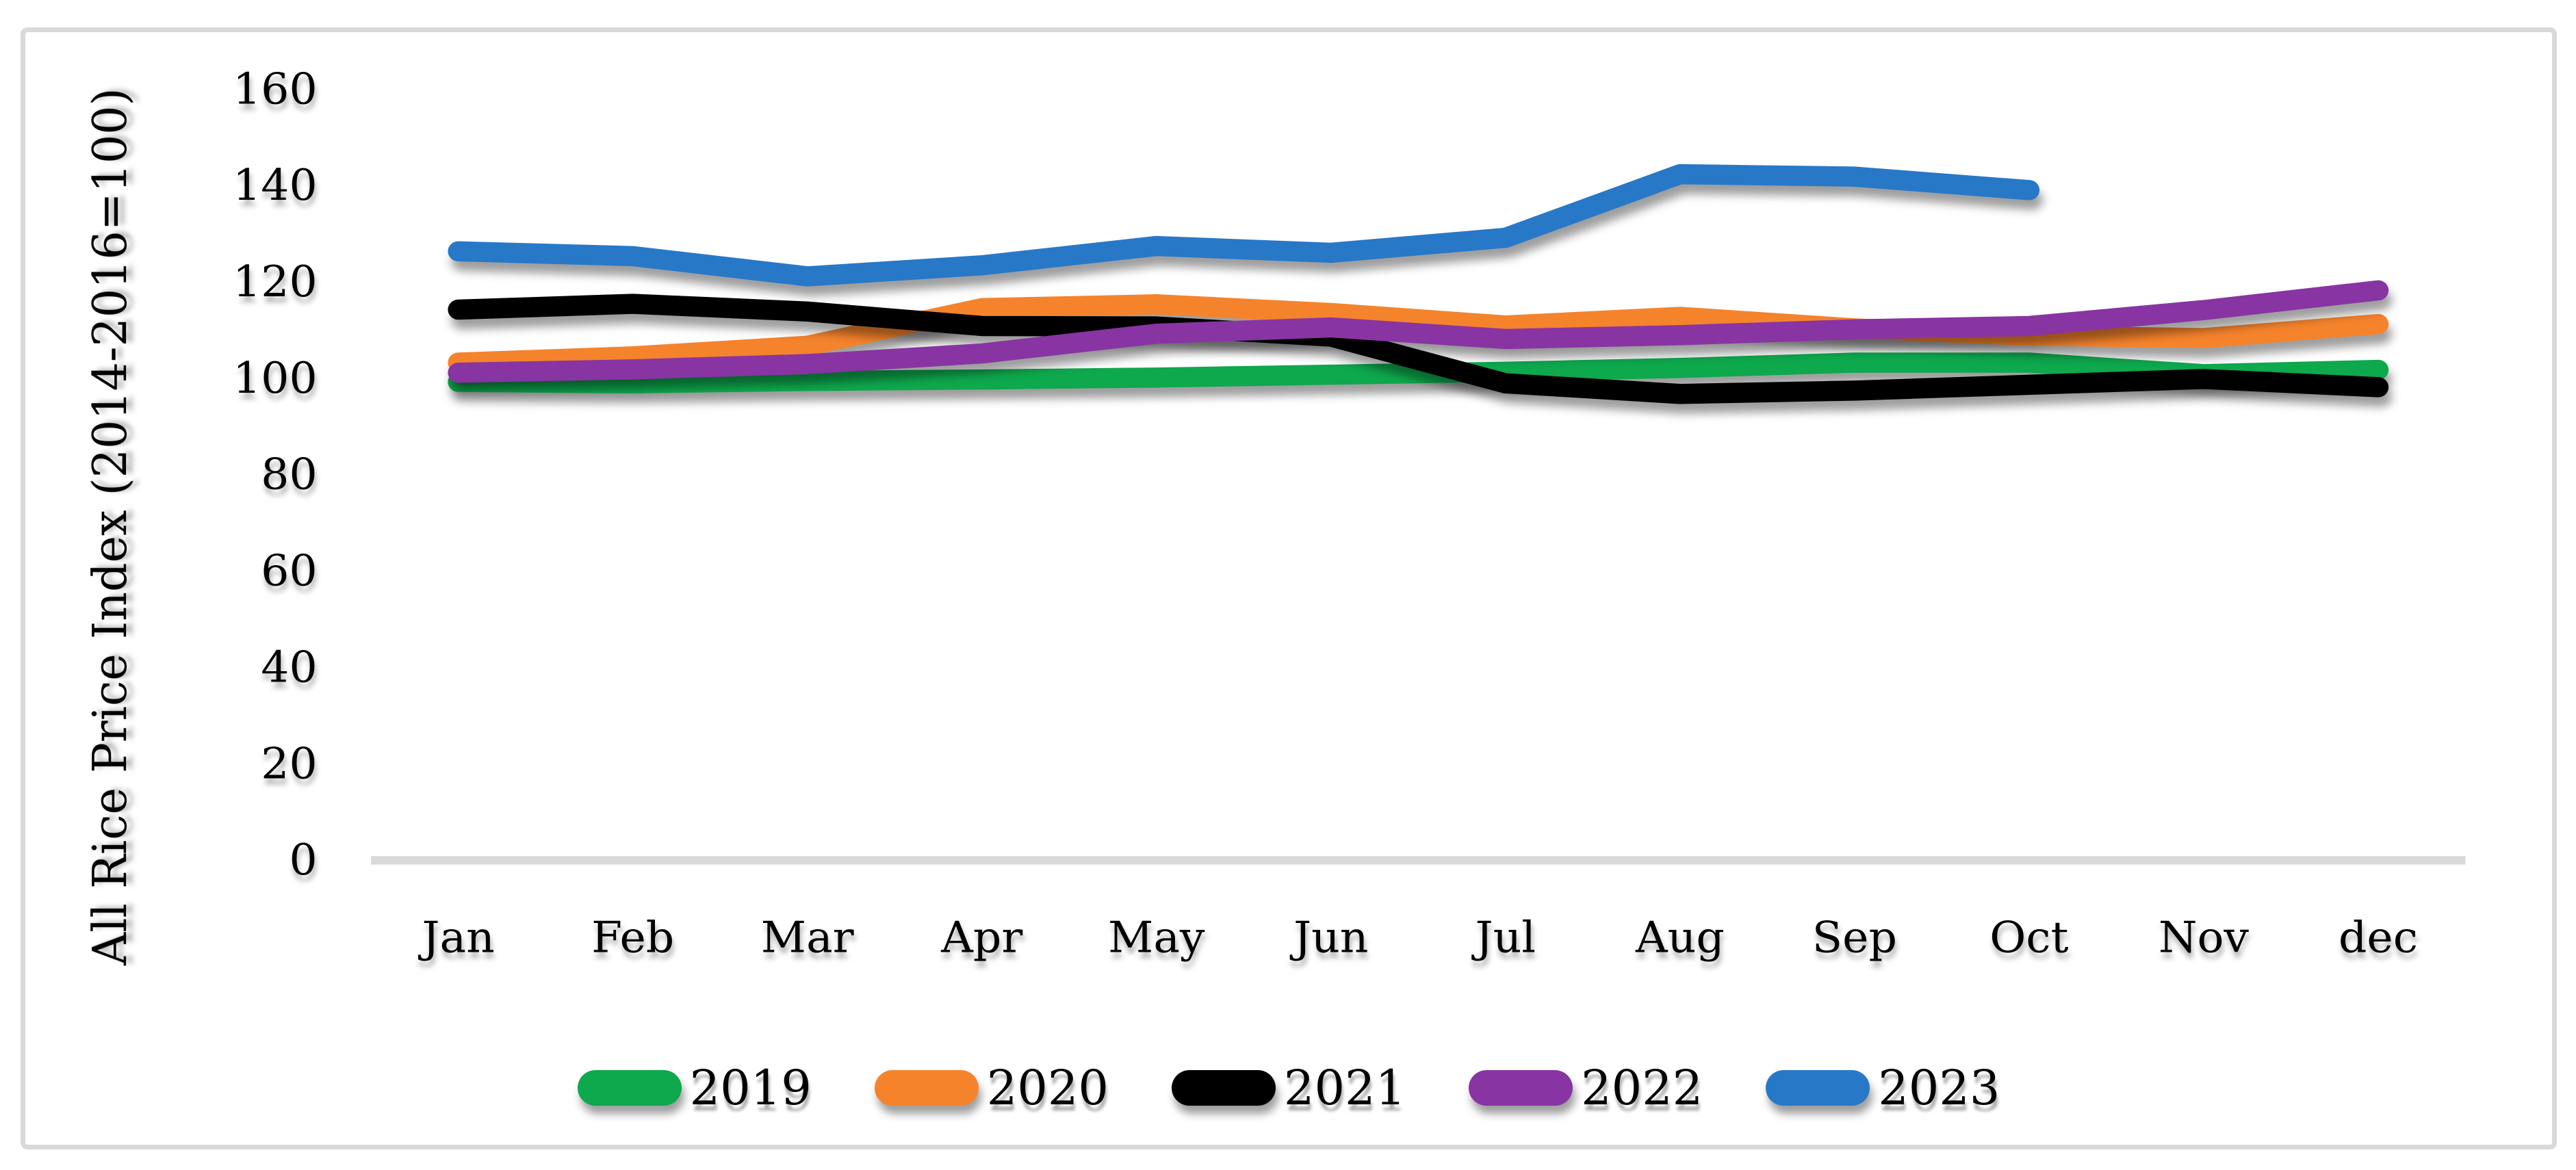 The width and height of the screenshot is (2576, 1170). Describe the element at coordinates (275, 379) in the screenshot. I see `y-tick-label: 100` at that location.